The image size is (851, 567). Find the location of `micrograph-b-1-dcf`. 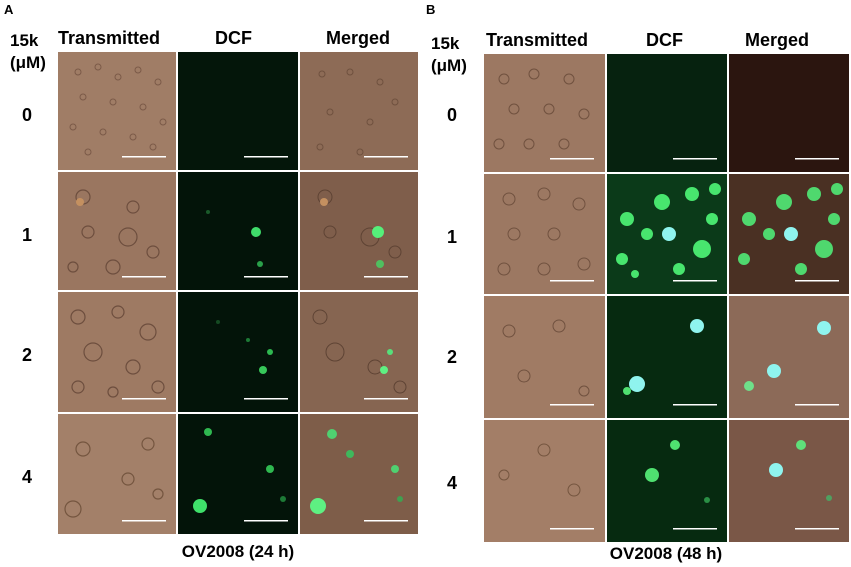

micrograph-b-1-dcf is located at coordinates (667, 234).